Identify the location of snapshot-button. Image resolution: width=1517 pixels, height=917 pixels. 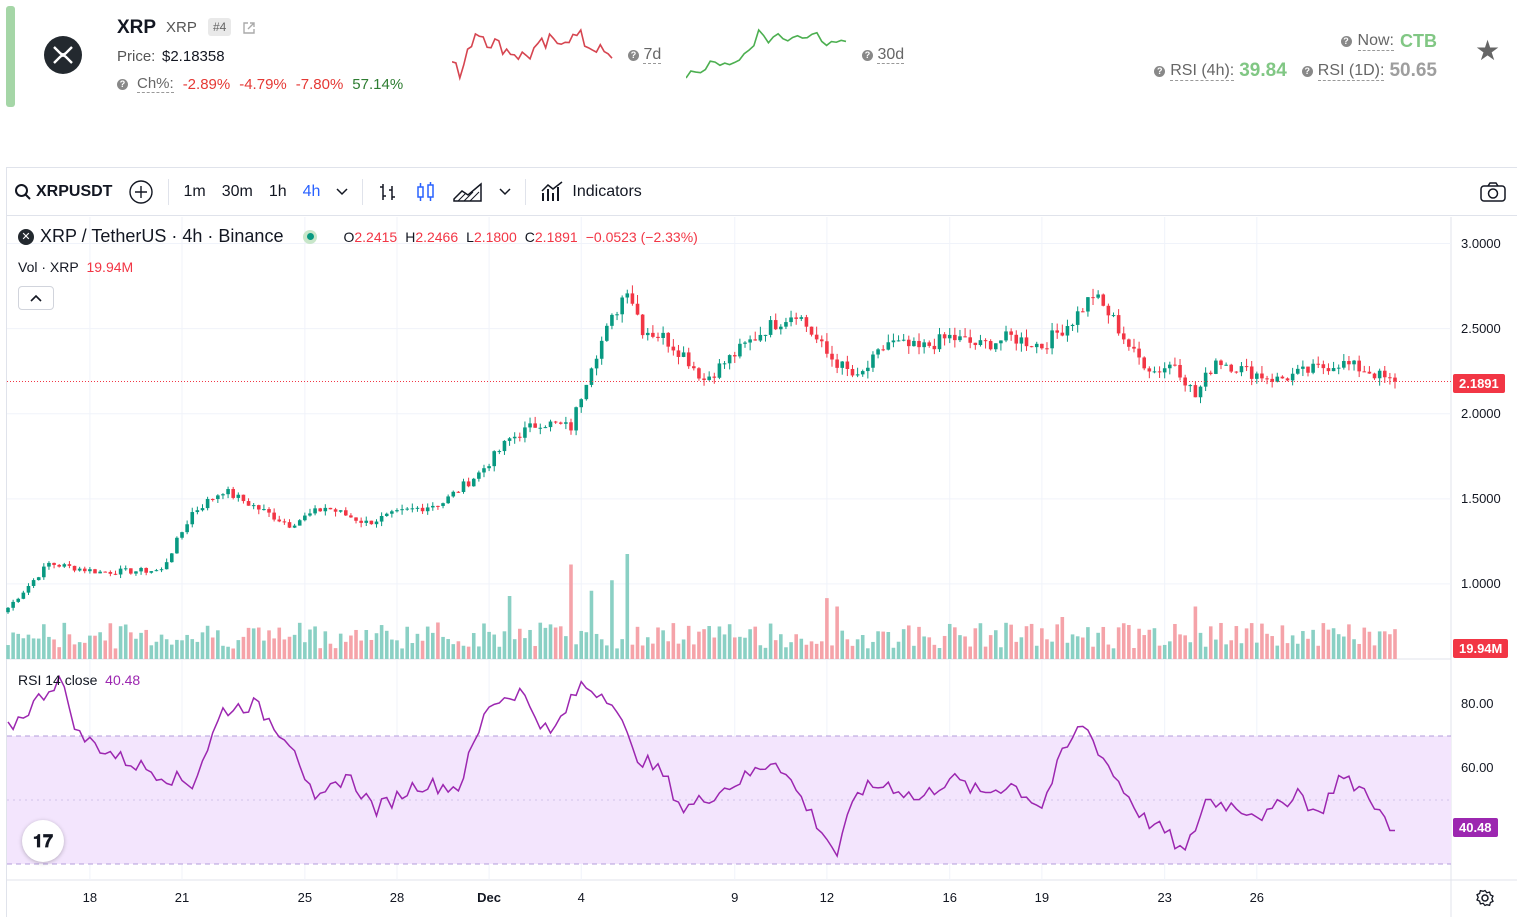
(1493, 192).